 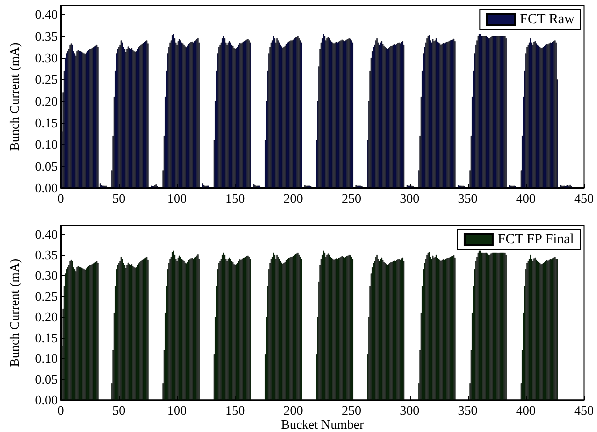 What do you see at coordinates (536, 240) in the screenshot?
I see `legend-label: FCT FP Final` at bounding box center [536, 240].